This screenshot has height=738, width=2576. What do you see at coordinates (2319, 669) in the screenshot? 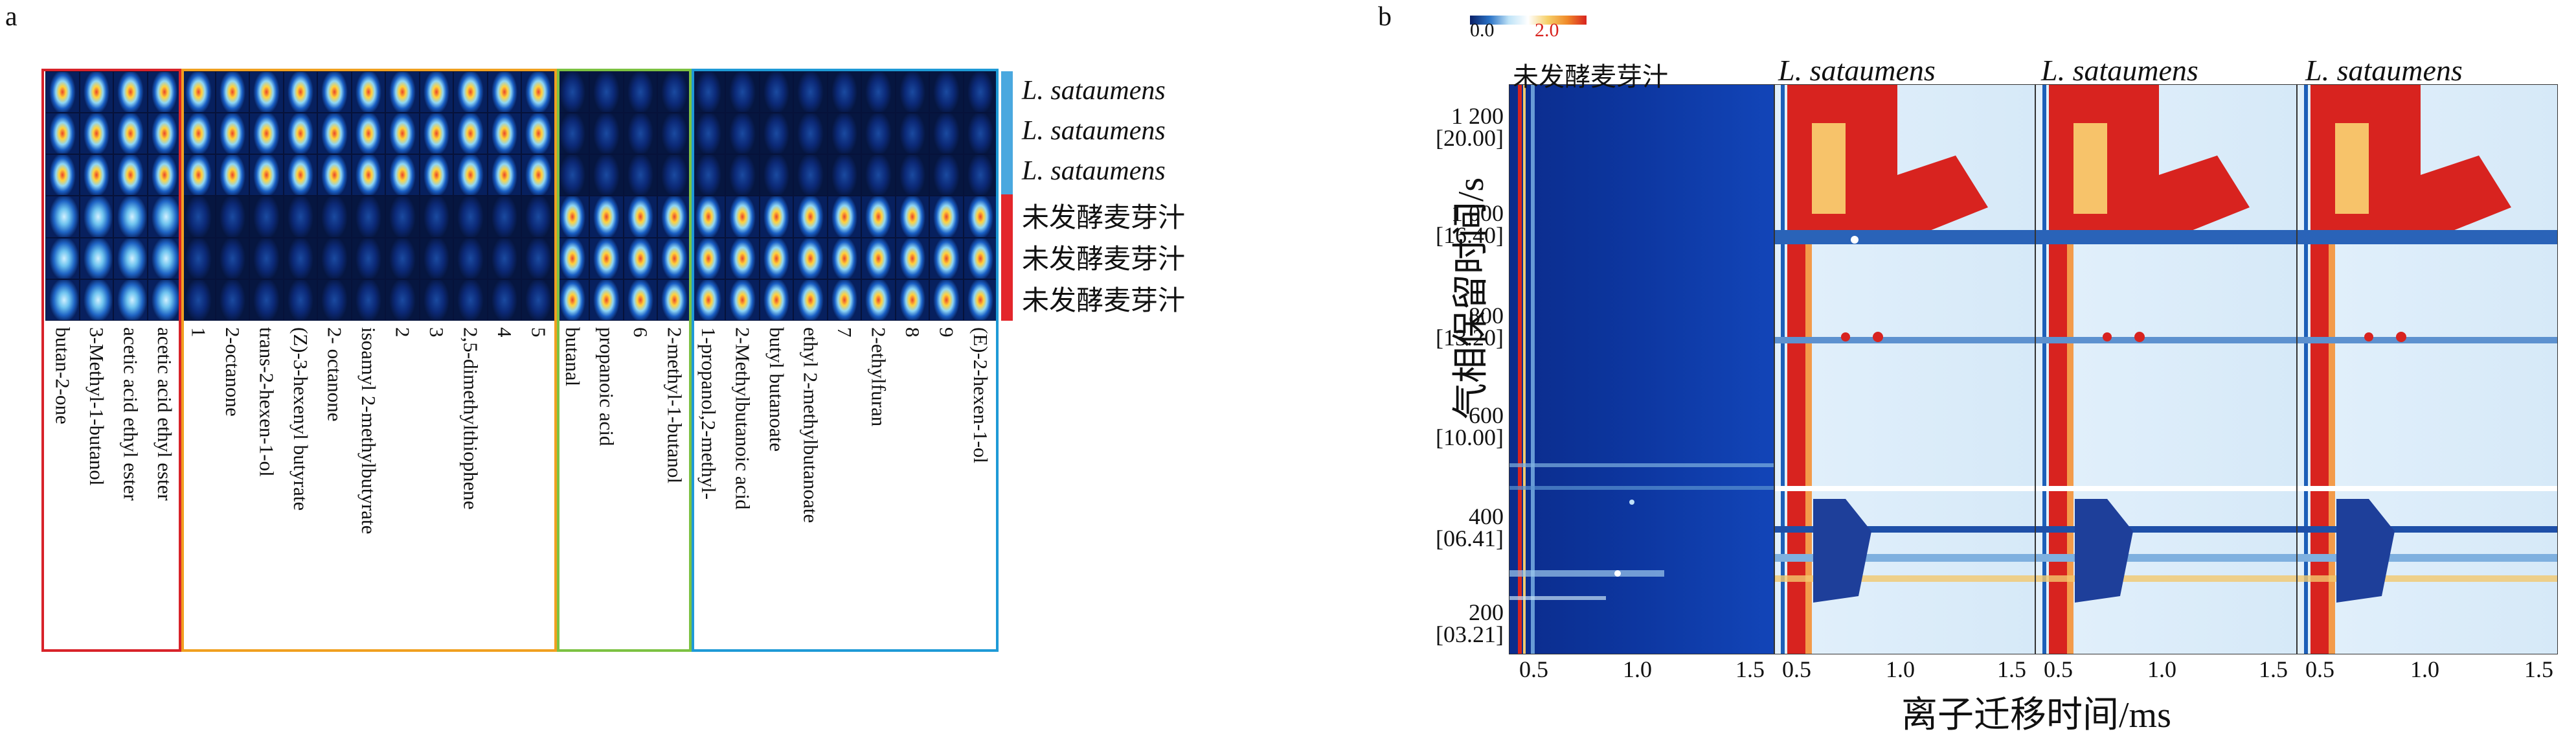
I see `x-tick: 0.5` at bounding box center [2319, 669].